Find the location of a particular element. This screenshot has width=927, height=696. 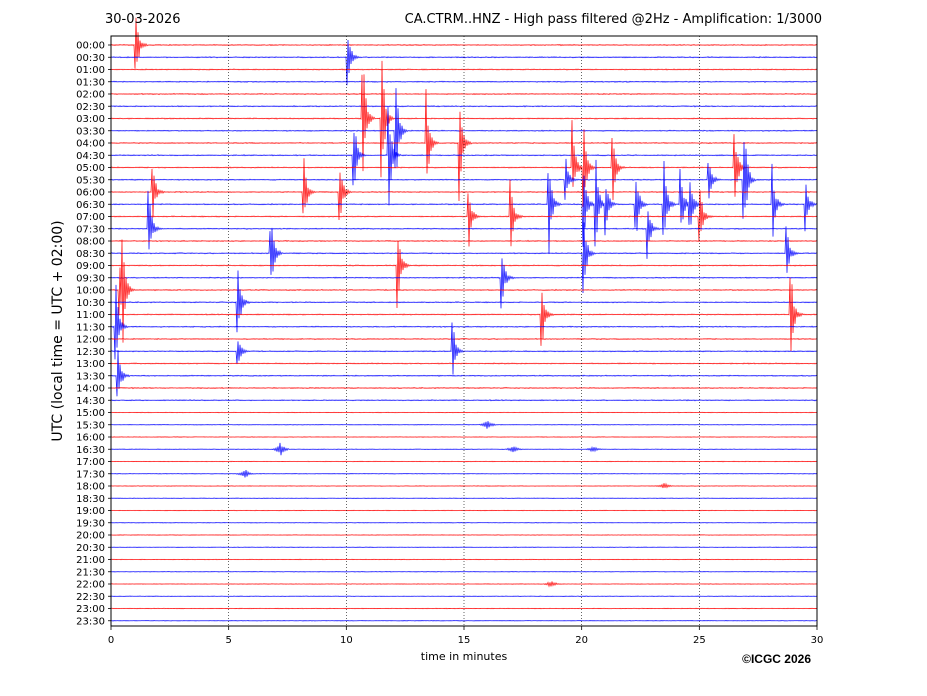

y-tick-label: 11:30 is located at coordinates (90, 327).